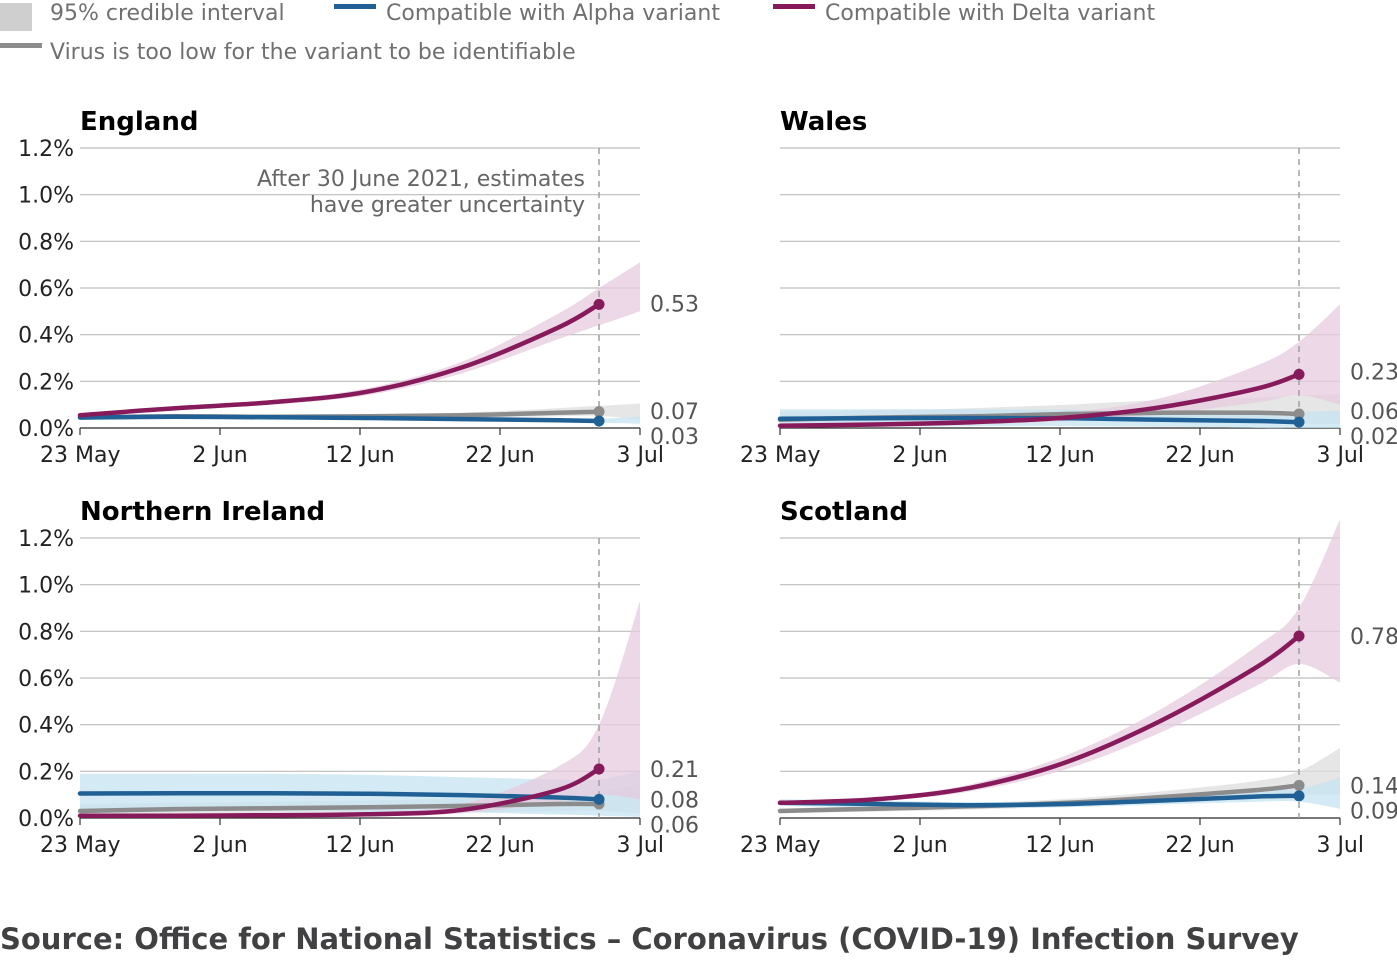  What do you see at coordinates (46, 632) in the screenshot?
I see `northern-ireland-y-tick-label: 0.8%` at bounding box center [46, 632].